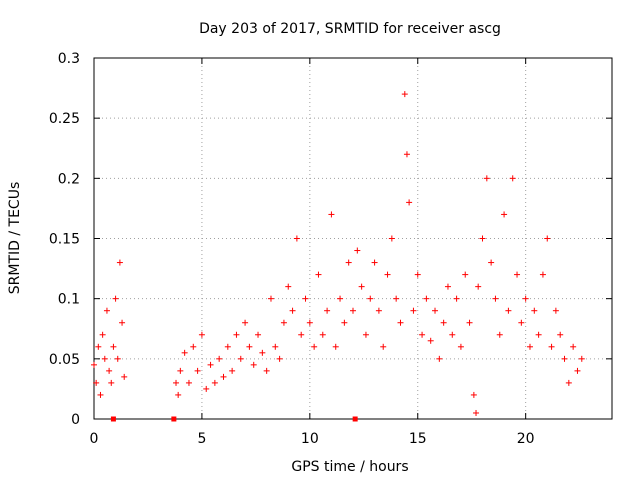 The height and width of the screenshot is (480, 640). Describe the element at coordinates (234, 419) in the screenshot. I see `missing-data-markers` at that location.